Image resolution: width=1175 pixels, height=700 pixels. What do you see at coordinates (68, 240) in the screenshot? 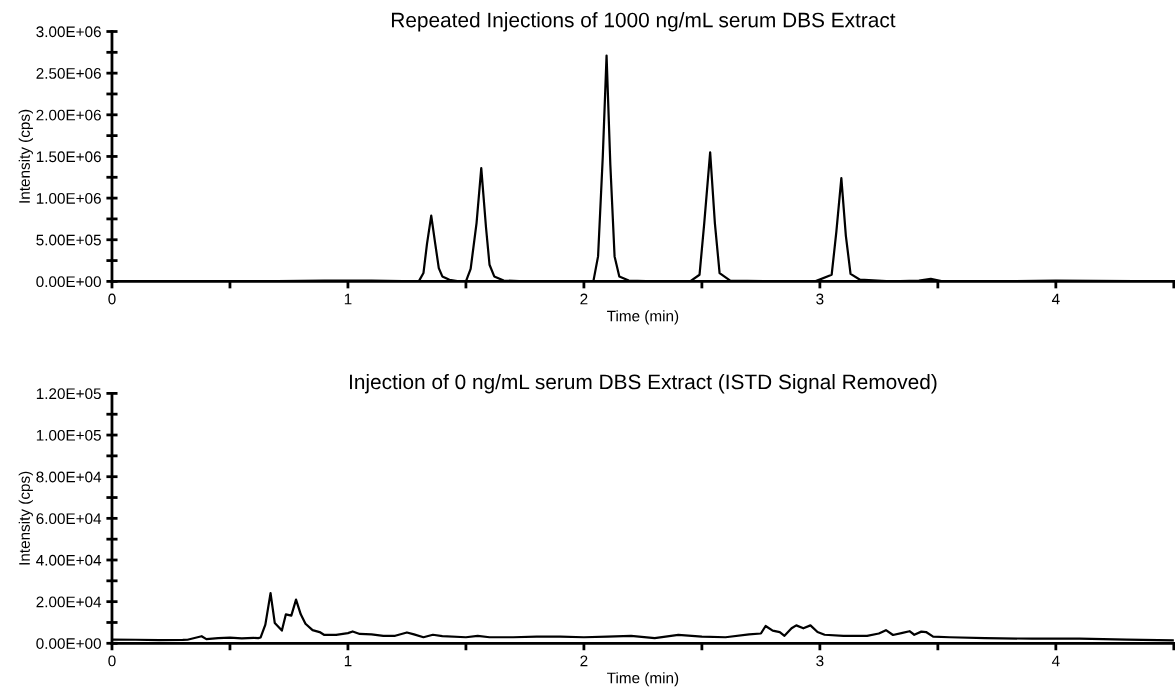
I see `y-tick-label: 5.00E+05` at bounding box center [68, 240].